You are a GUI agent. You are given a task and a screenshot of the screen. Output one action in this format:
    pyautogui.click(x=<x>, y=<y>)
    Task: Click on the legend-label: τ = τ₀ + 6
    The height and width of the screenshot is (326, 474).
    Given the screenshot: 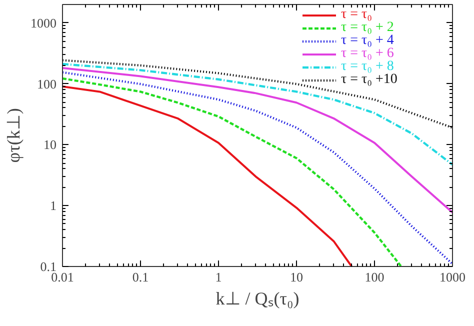 What is the action you would take?
    pyautogui.click(x=367, y=53)
    